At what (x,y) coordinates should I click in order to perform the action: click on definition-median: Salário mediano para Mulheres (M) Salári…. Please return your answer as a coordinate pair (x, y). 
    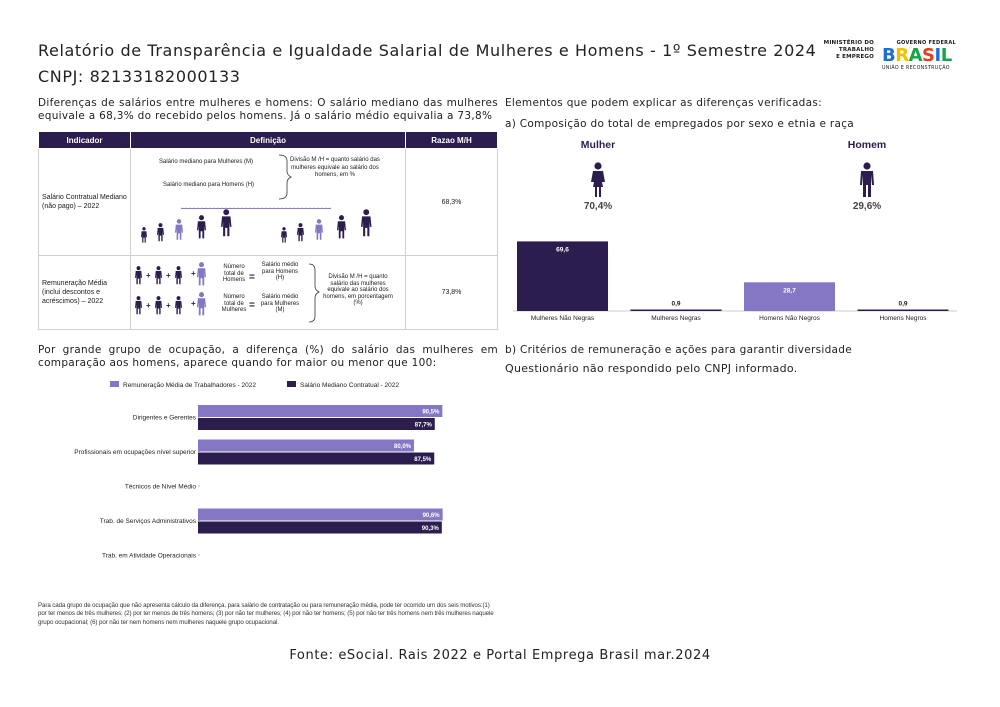
    Looking at the image, I should click on (268, 202).